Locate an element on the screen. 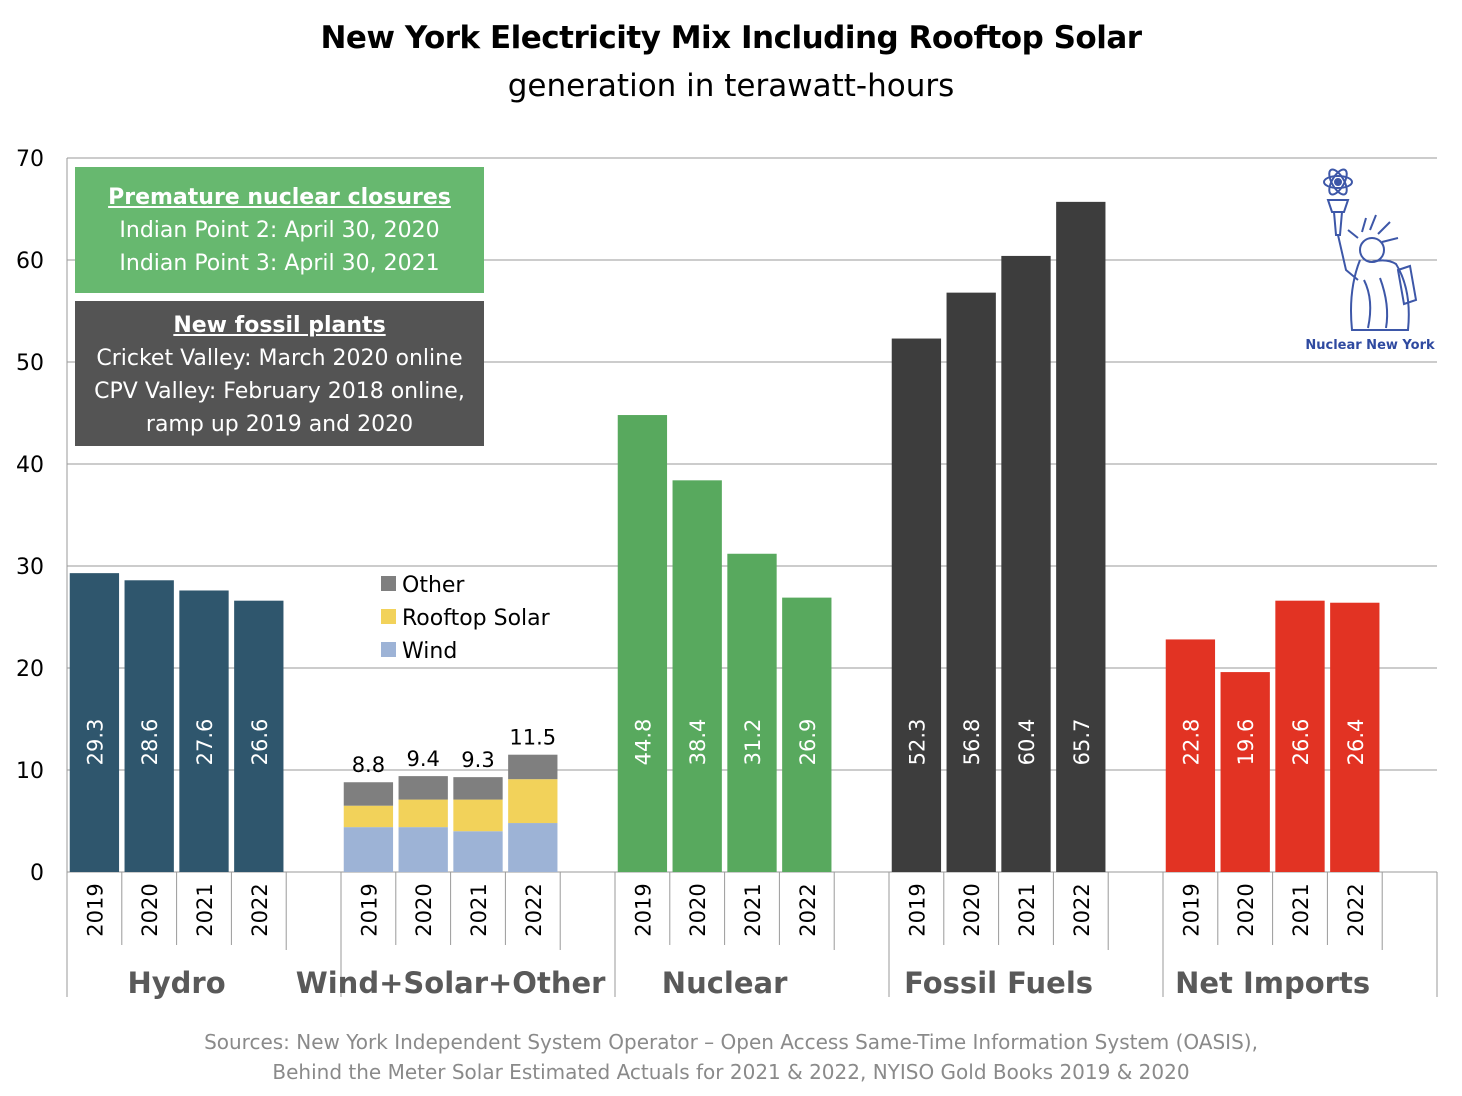 This screenshot has height=1096, width=1462. data-label: 56.8 is located at coordinates (972, 742).